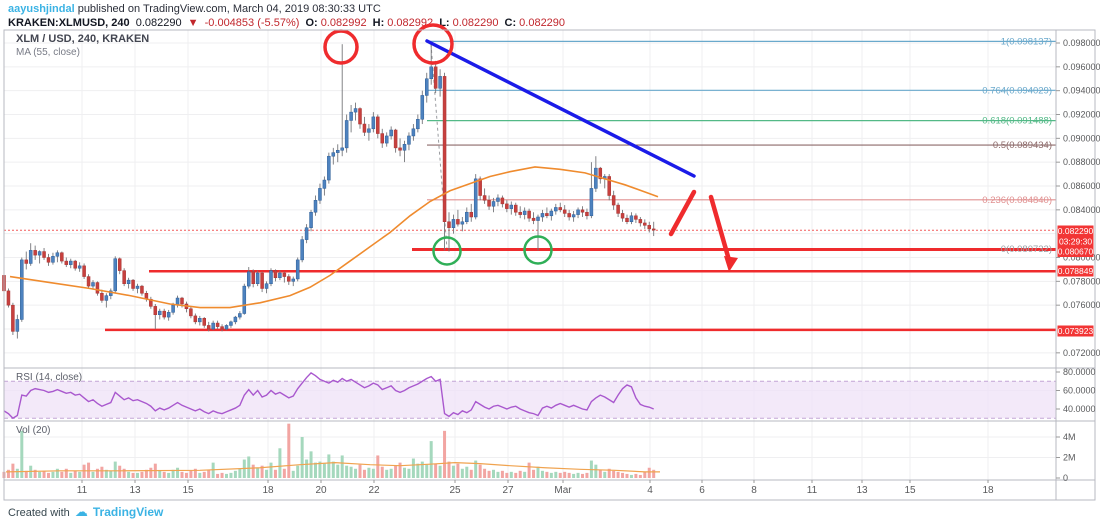 Image resolution: width=1100 pixels, height=522 pixels. I want to click on tradingview-brand-link: TradingView, so click(128, 512).